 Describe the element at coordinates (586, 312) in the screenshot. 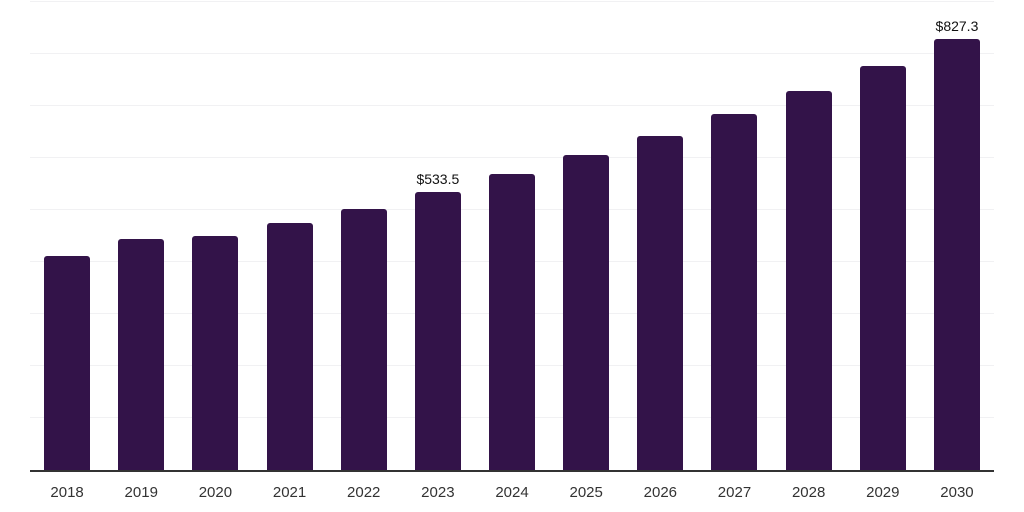

I see `bar-2025` at that location.